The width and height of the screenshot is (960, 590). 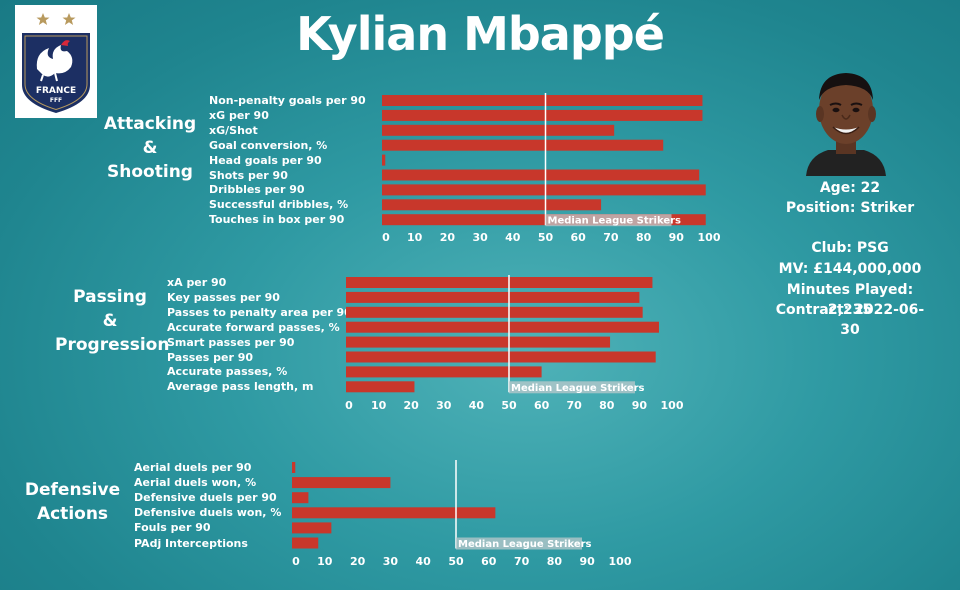 I want to click on passing-metric-label: Accurate passes, %, so click(x=227, y=372).